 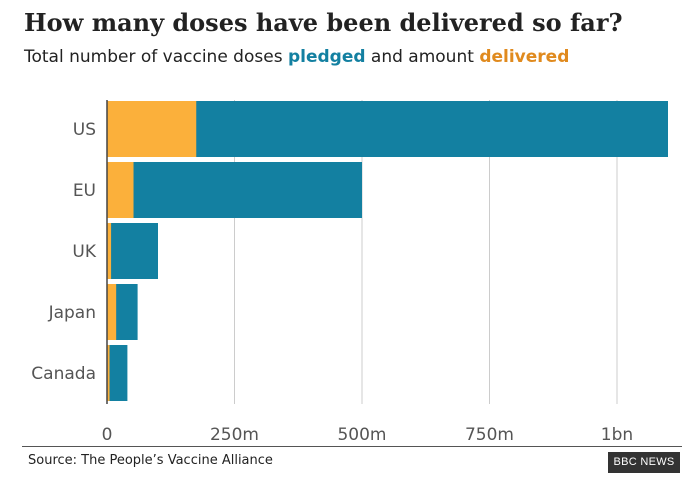 What do you see at coordinates (617, 435) in the screenshot?
I see `x-tick-label: 1bn` at bounding box center [617, 435].